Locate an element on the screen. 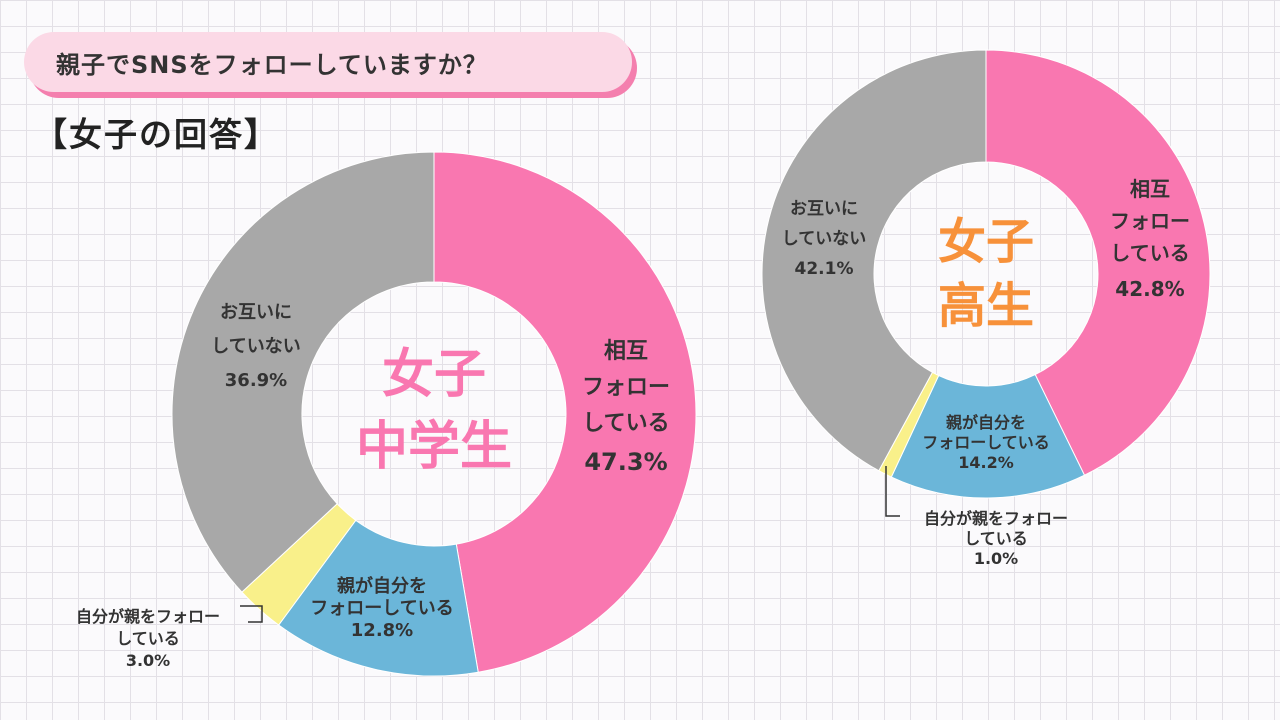 The height and width of the screenshot is (720, 1280). slice-value-mutual: 42.8% is located at coordinates (1149, 289).